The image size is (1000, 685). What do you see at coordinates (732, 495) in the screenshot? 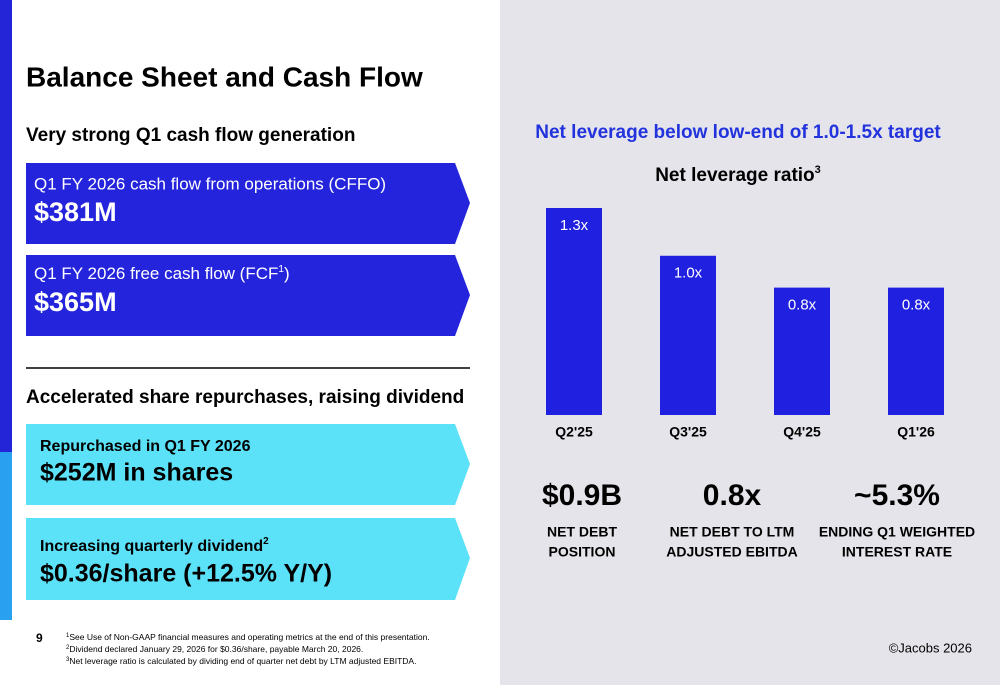
I see `kpi-value: 0.8x` at bounding box center [732, 495].